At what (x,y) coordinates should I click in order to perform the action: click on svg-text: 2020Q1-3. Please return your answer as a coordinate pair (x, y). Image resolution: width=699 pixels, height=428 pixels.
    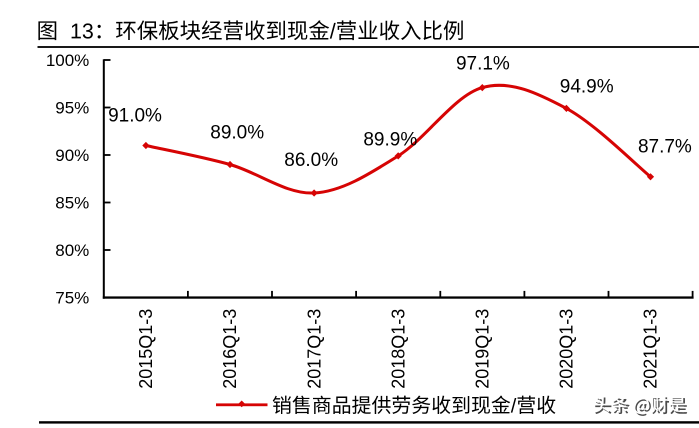
    Looking at the image, I should click on (567, 349).